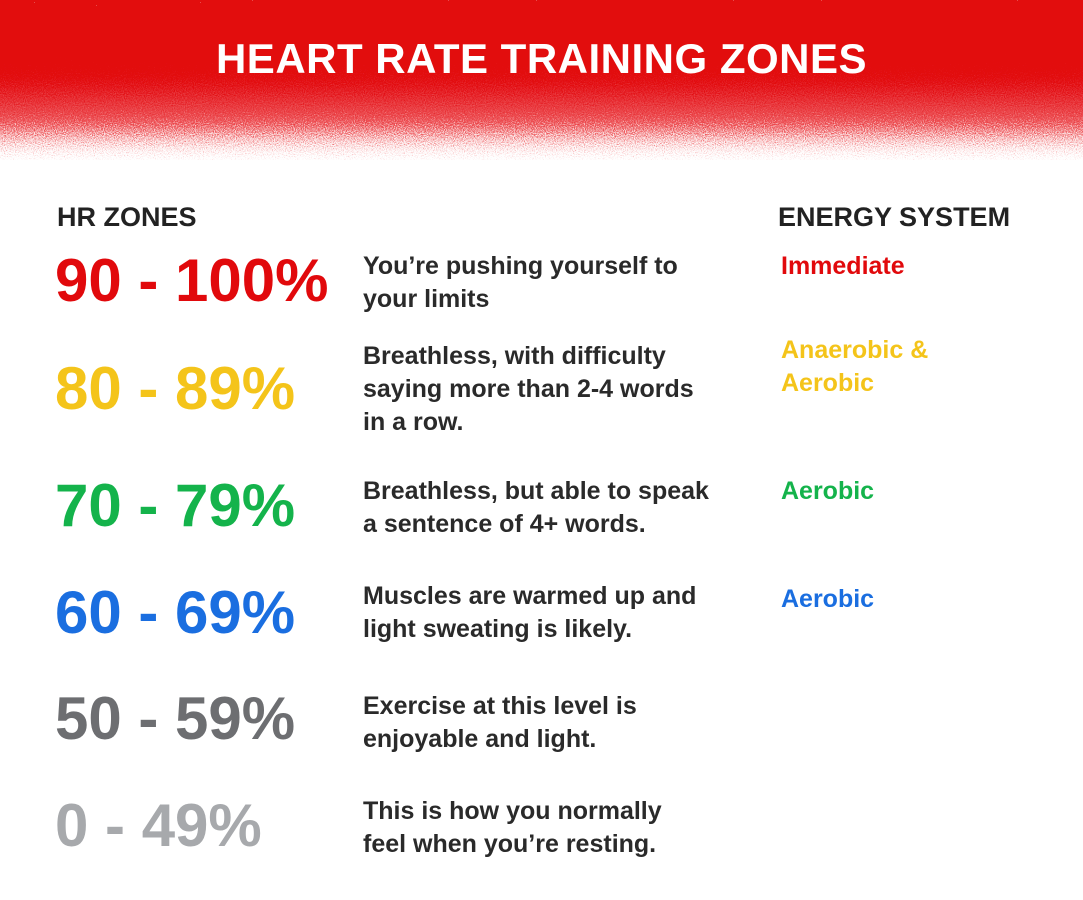 This screenshot has height=900, width=1083. What do you see at coordinates (855, 350) in the screenshot?
I see `energy-system: Anaerobic &` at bounding box center [855, 350].